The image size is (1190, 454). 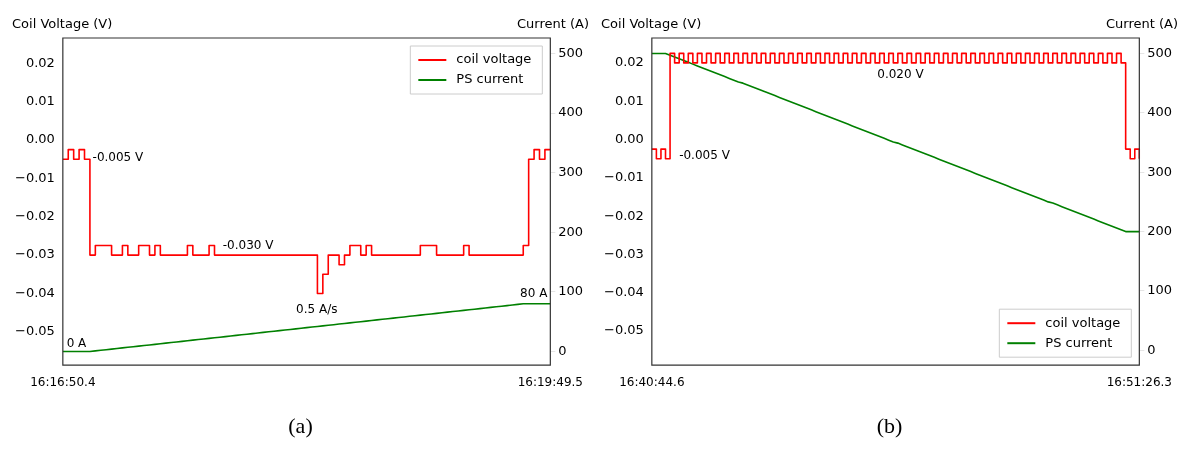 What do you see at coordinates (1139, 381) in the screenshot?
I see `x-tick-label: 16:51:26.3` at bounding box center [1139, 381].